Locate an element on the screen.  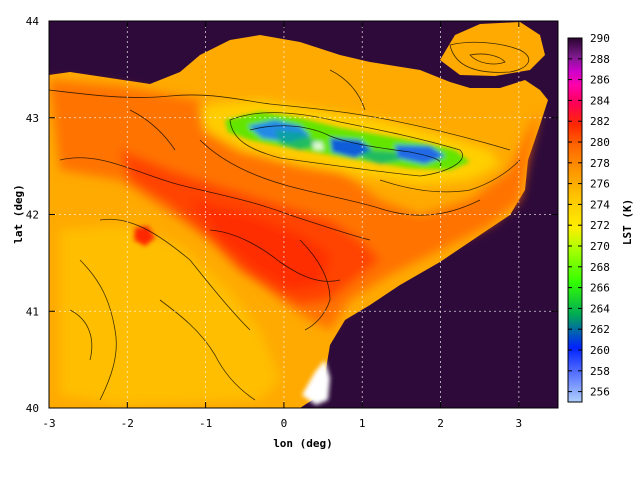
colorbar is located at coordinates (575, 220).